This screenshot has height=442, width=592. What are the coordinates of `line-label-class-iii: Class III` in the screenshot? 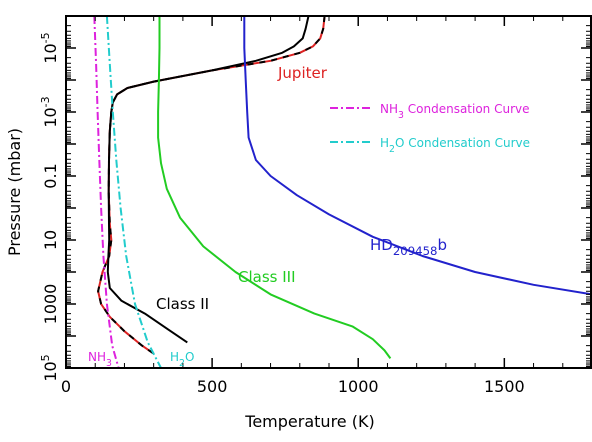 It's located at (267, 277).